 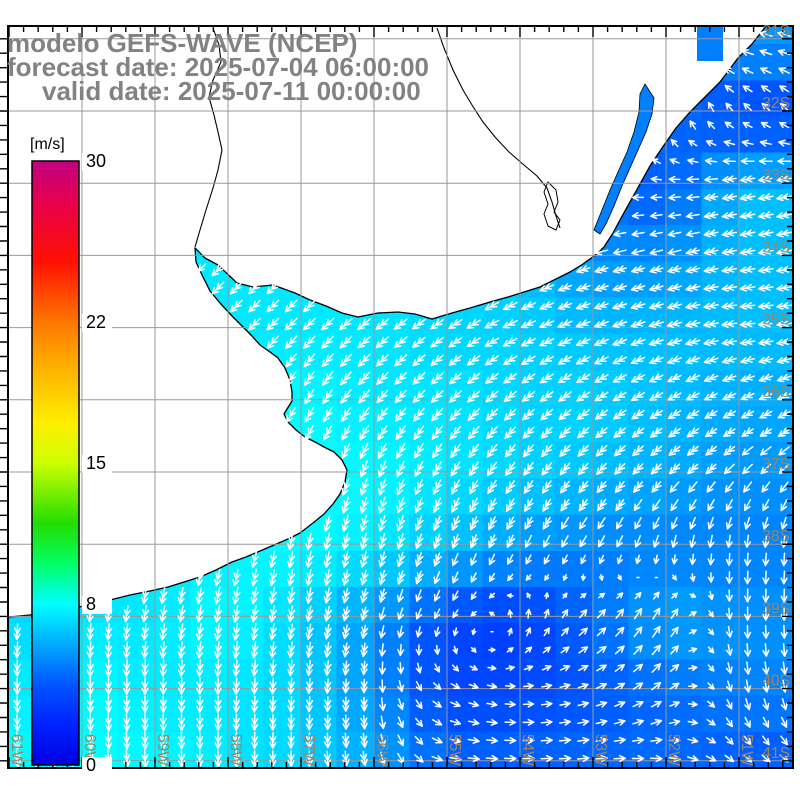 I want to click on lon-label-54W: 54W, so click(x=527, y=750).